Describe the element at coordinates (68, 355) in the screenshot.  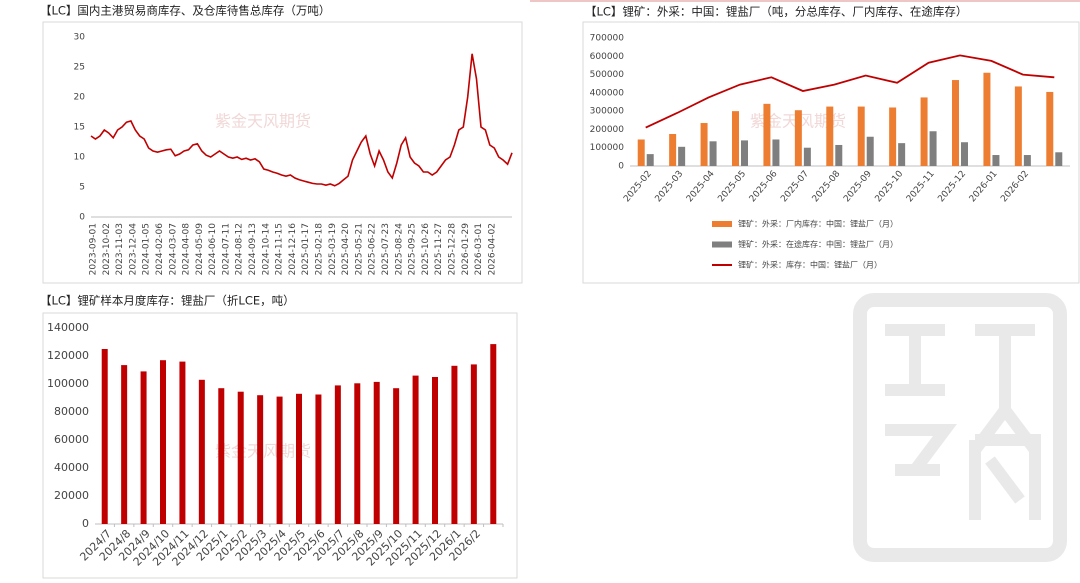
I see `y-tick-label: 120000` at that location.